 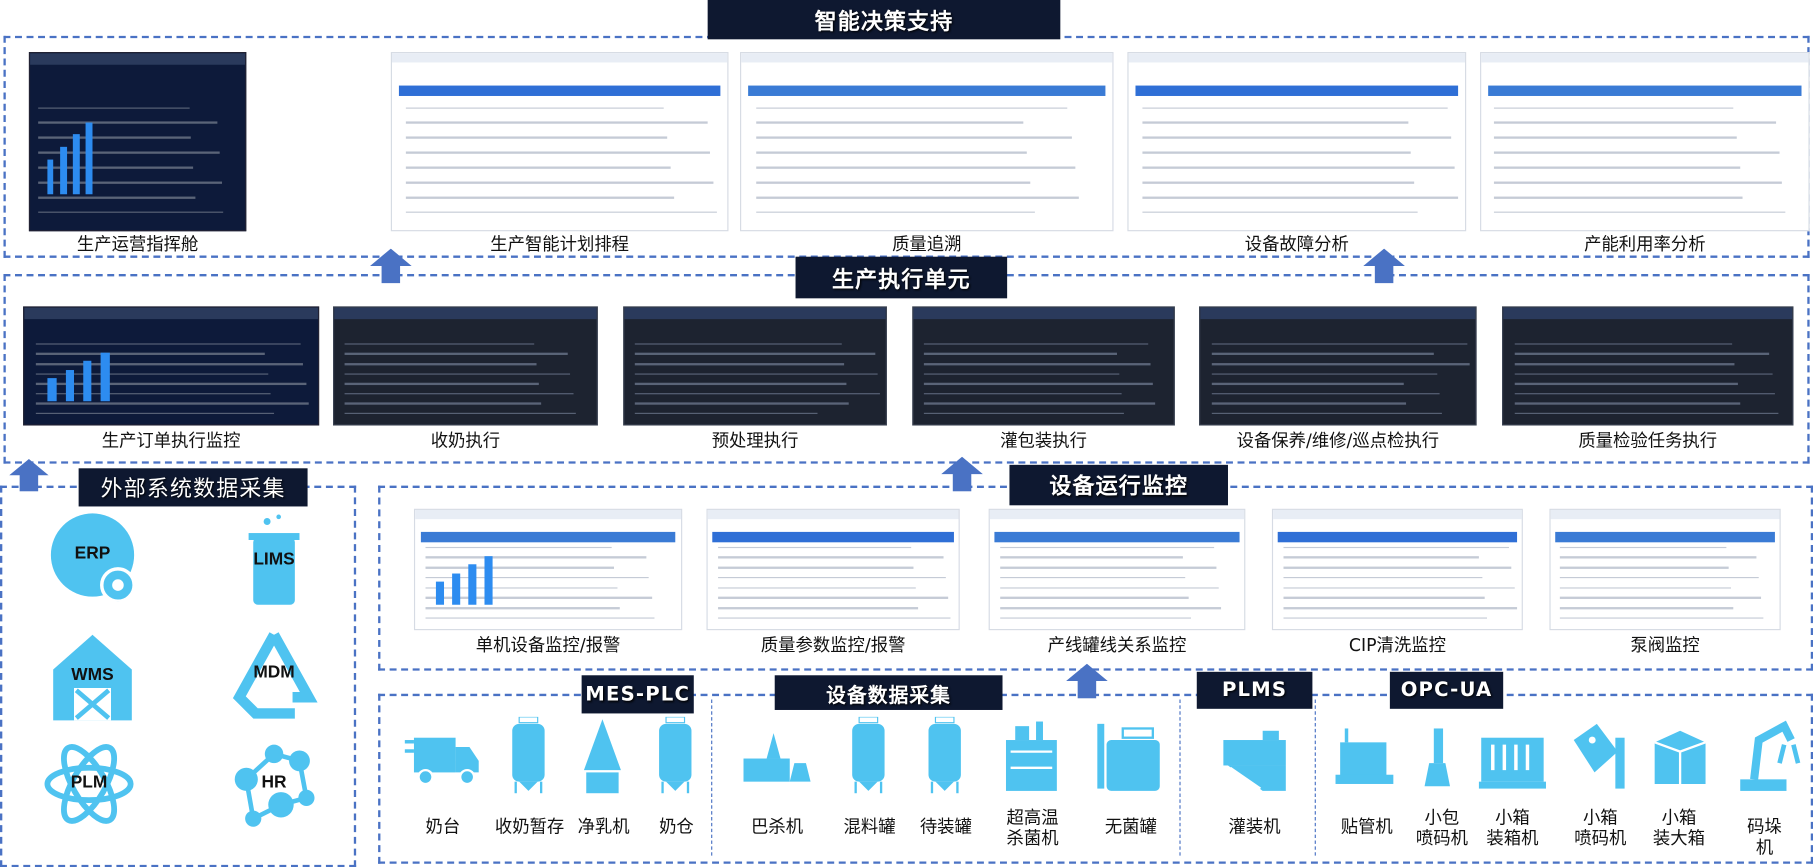 I want to click on truck-icon, so click(x=442, y=756).